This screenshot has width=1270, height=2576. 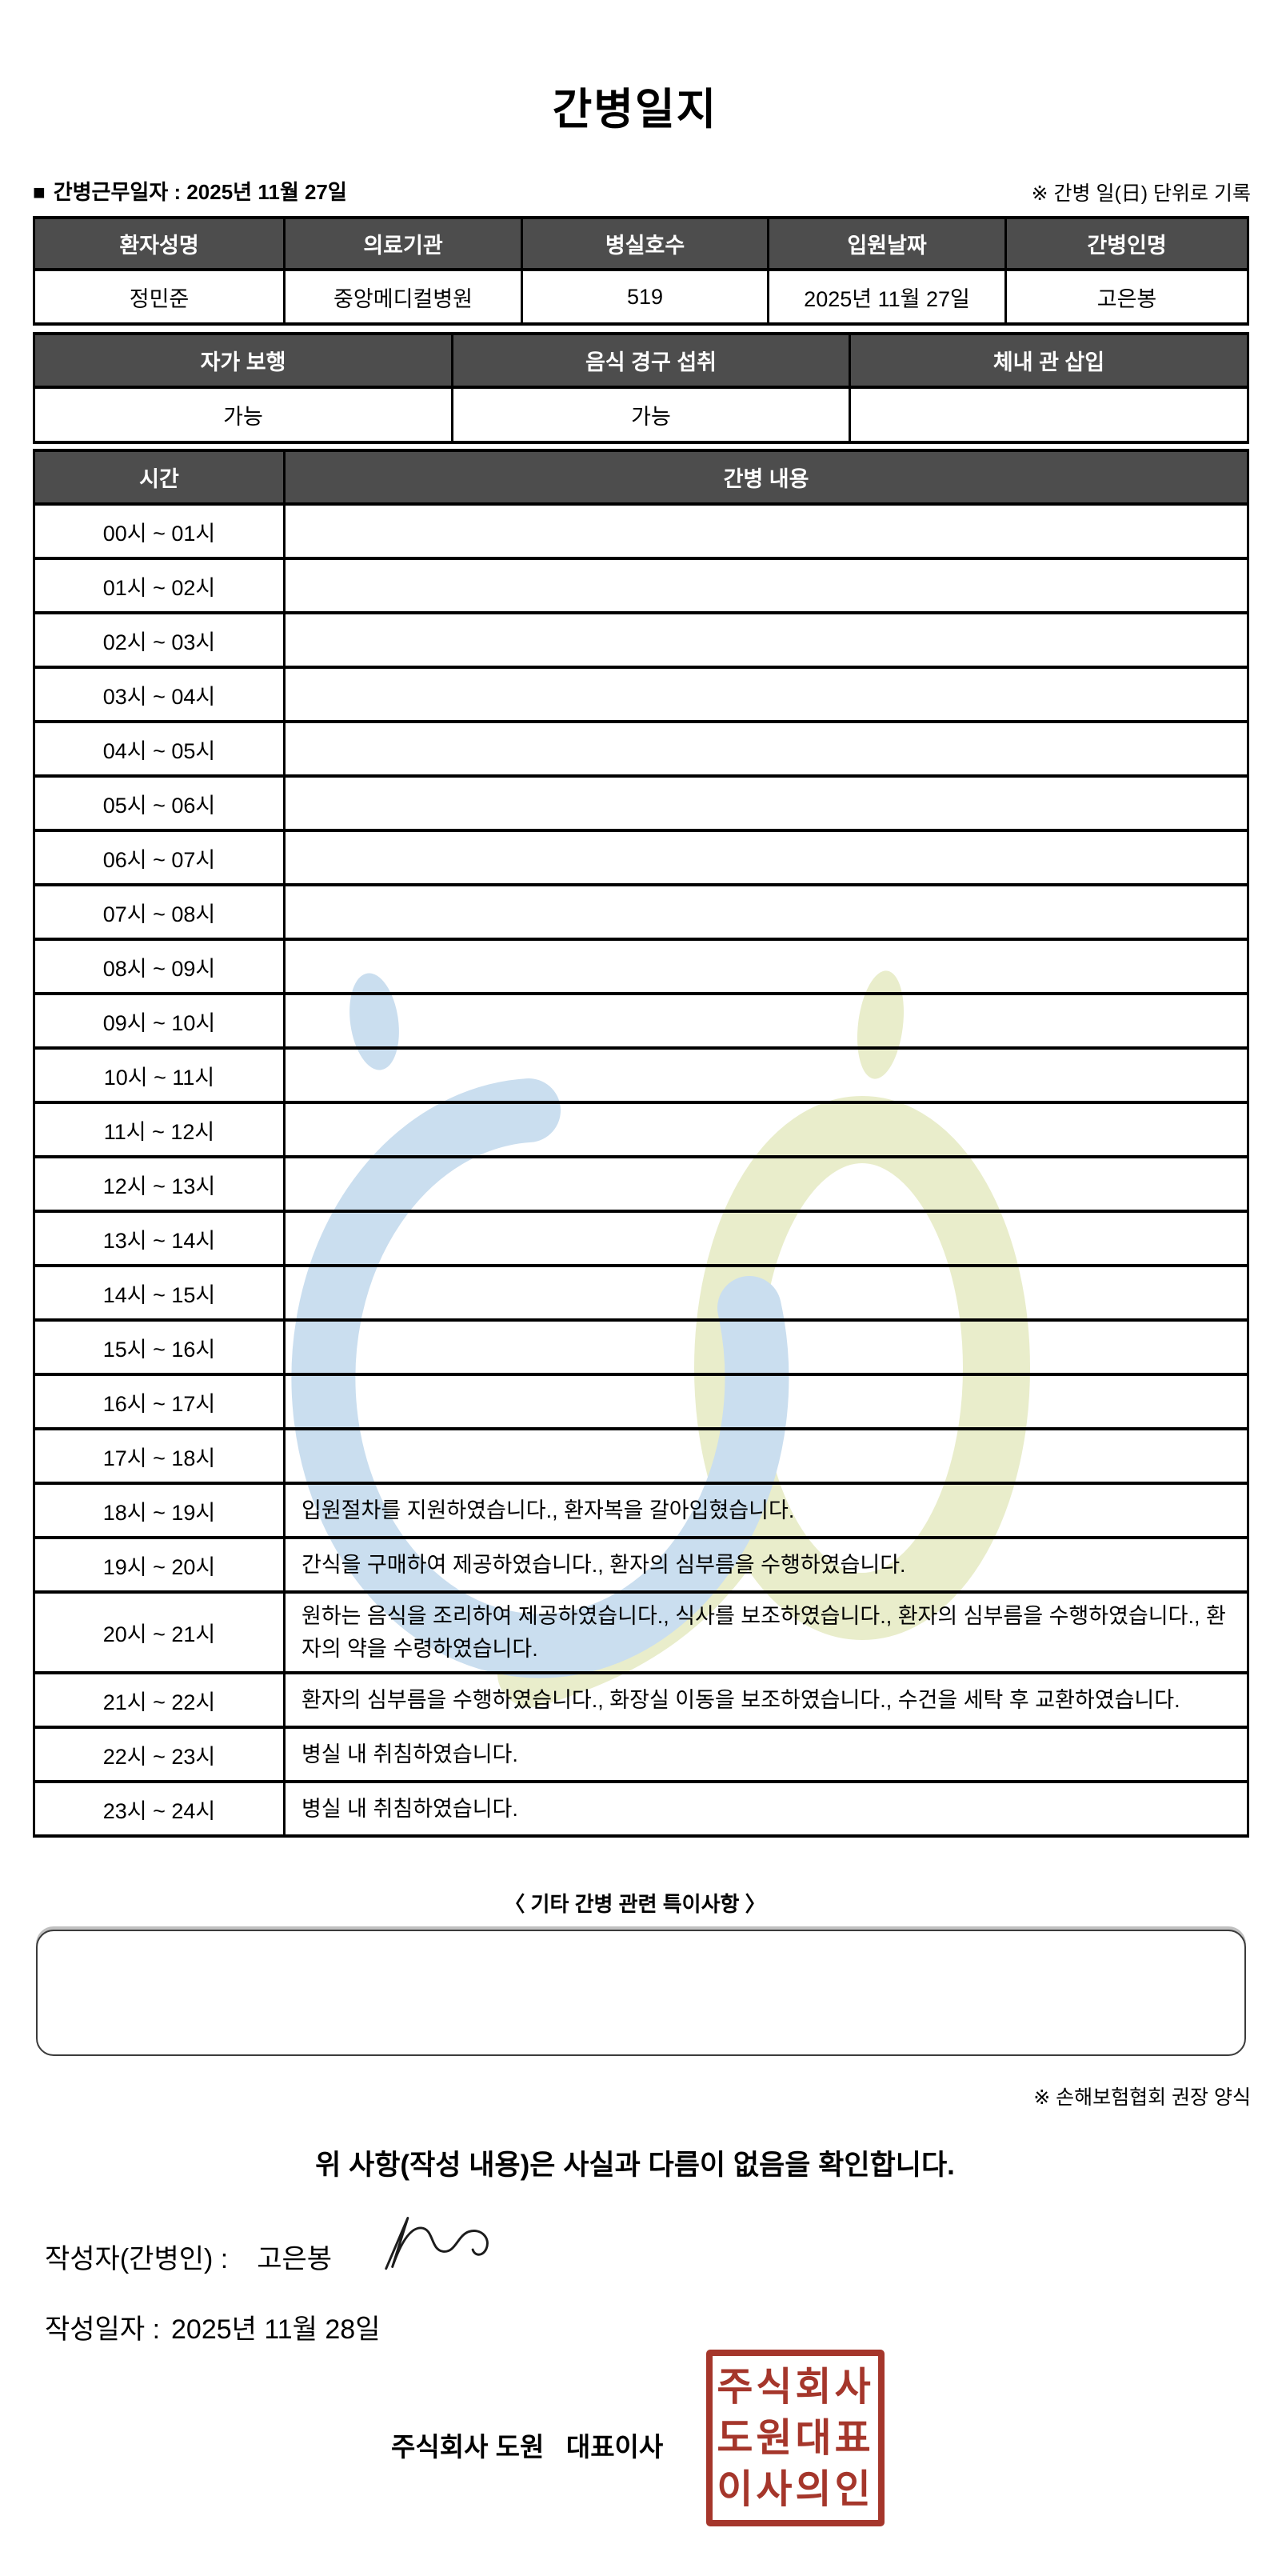 I want to click on care-table-row: 00시 ~ 01시, so click(x=641, y=531).